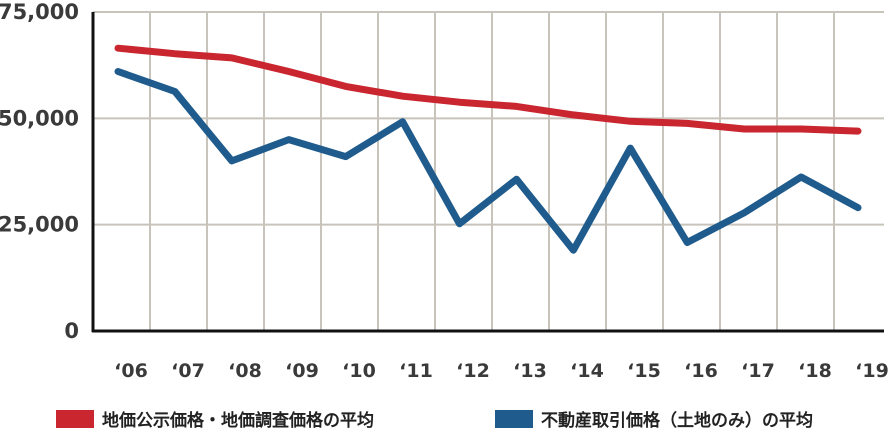 The width and height of the screenshot is (888, 434). I want to click on x-tick-label: ‘16, so click(701, 371).